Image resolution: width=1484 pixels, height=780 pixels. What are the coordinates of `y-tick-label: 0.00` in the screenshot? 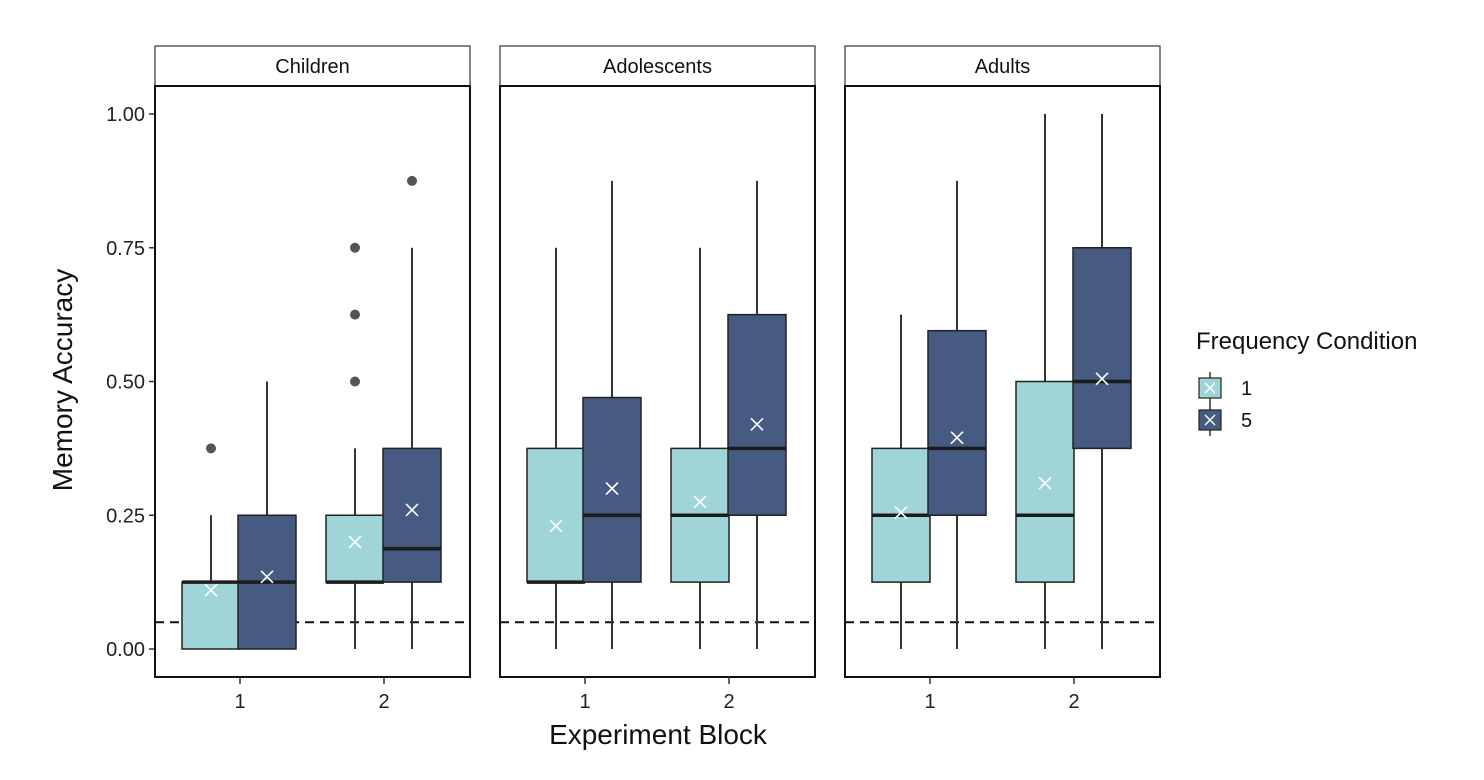 It's located at (125, 650).